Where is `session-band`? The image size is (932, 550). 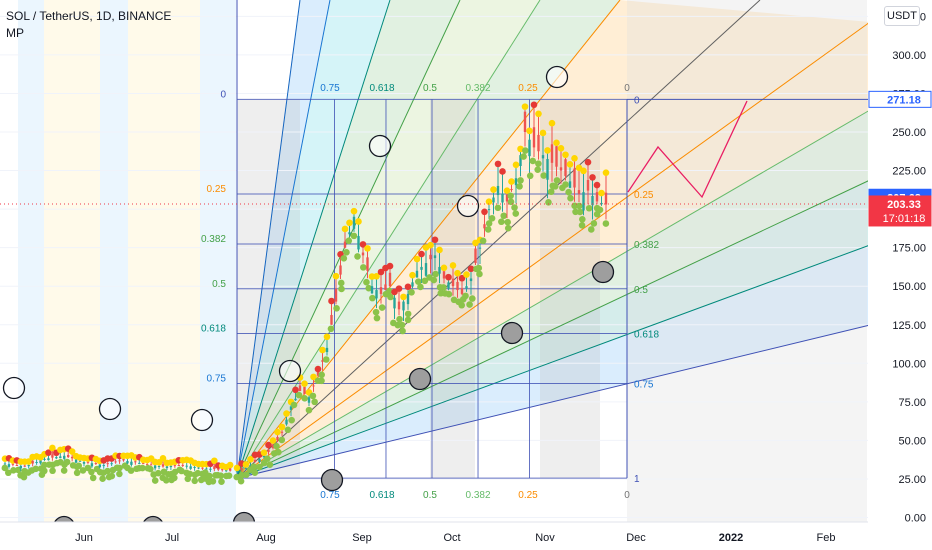 session-band is located at coordinates (72, 261).